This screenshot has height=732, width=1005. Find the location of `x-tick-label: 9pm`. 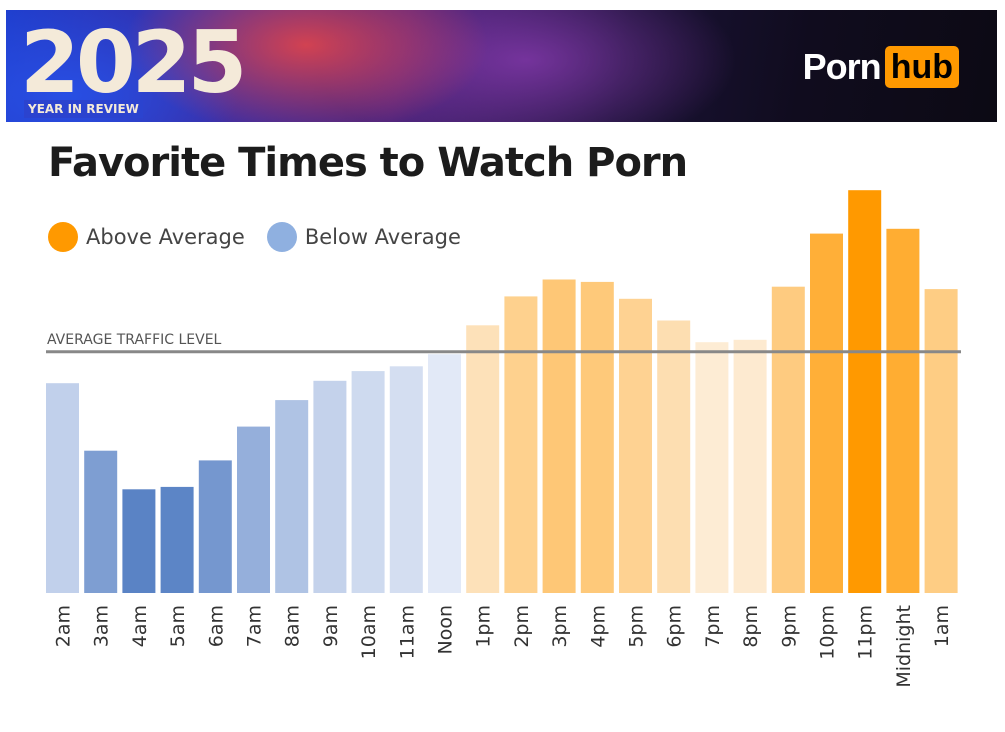

x-tick-label: 9pm is located at coordinates (789, 626).